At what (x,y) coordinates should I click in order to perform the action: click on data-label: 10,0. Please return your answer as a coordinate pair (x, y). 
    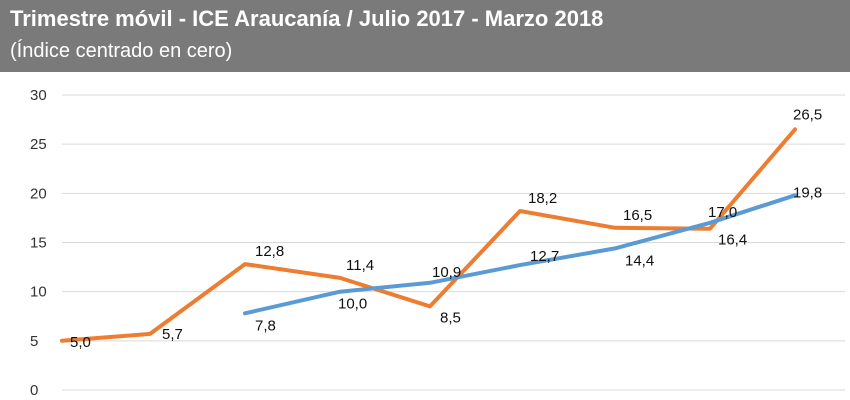
    Looking at the image, I should click on (352, 304).